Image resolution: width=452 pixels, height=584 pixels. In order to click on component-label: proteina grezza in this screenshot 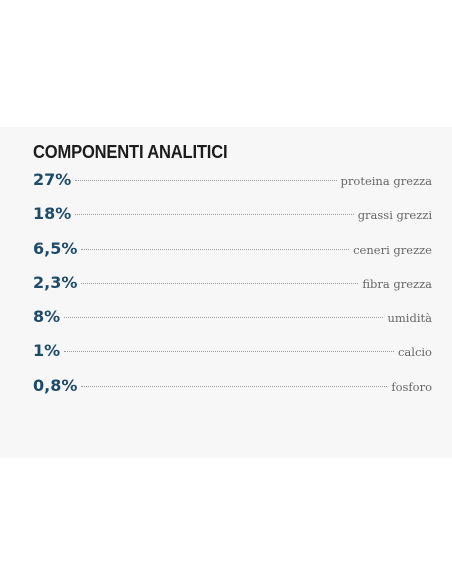, I will do `click(386, 181)`.